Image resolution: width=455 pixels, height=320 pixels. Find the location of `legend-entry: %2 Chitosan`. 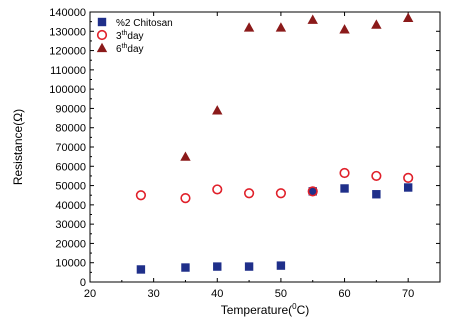

legend-entry: %2 Chitosan is located at coordinates (144, 23).